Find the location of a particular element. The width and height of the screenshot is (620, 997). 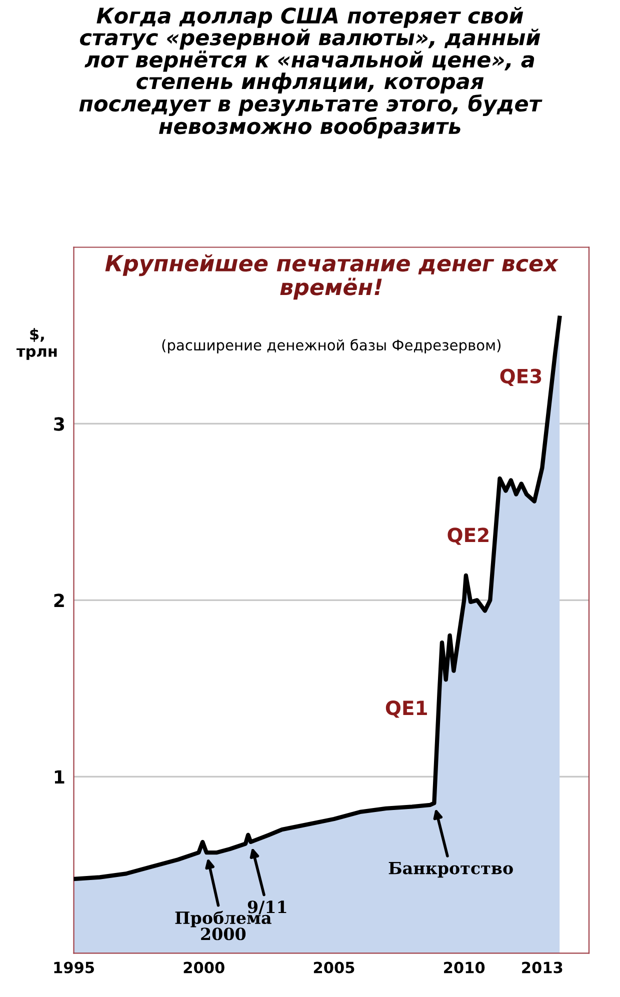

y-tick-label: 1 is located at coordinates (59, 777).